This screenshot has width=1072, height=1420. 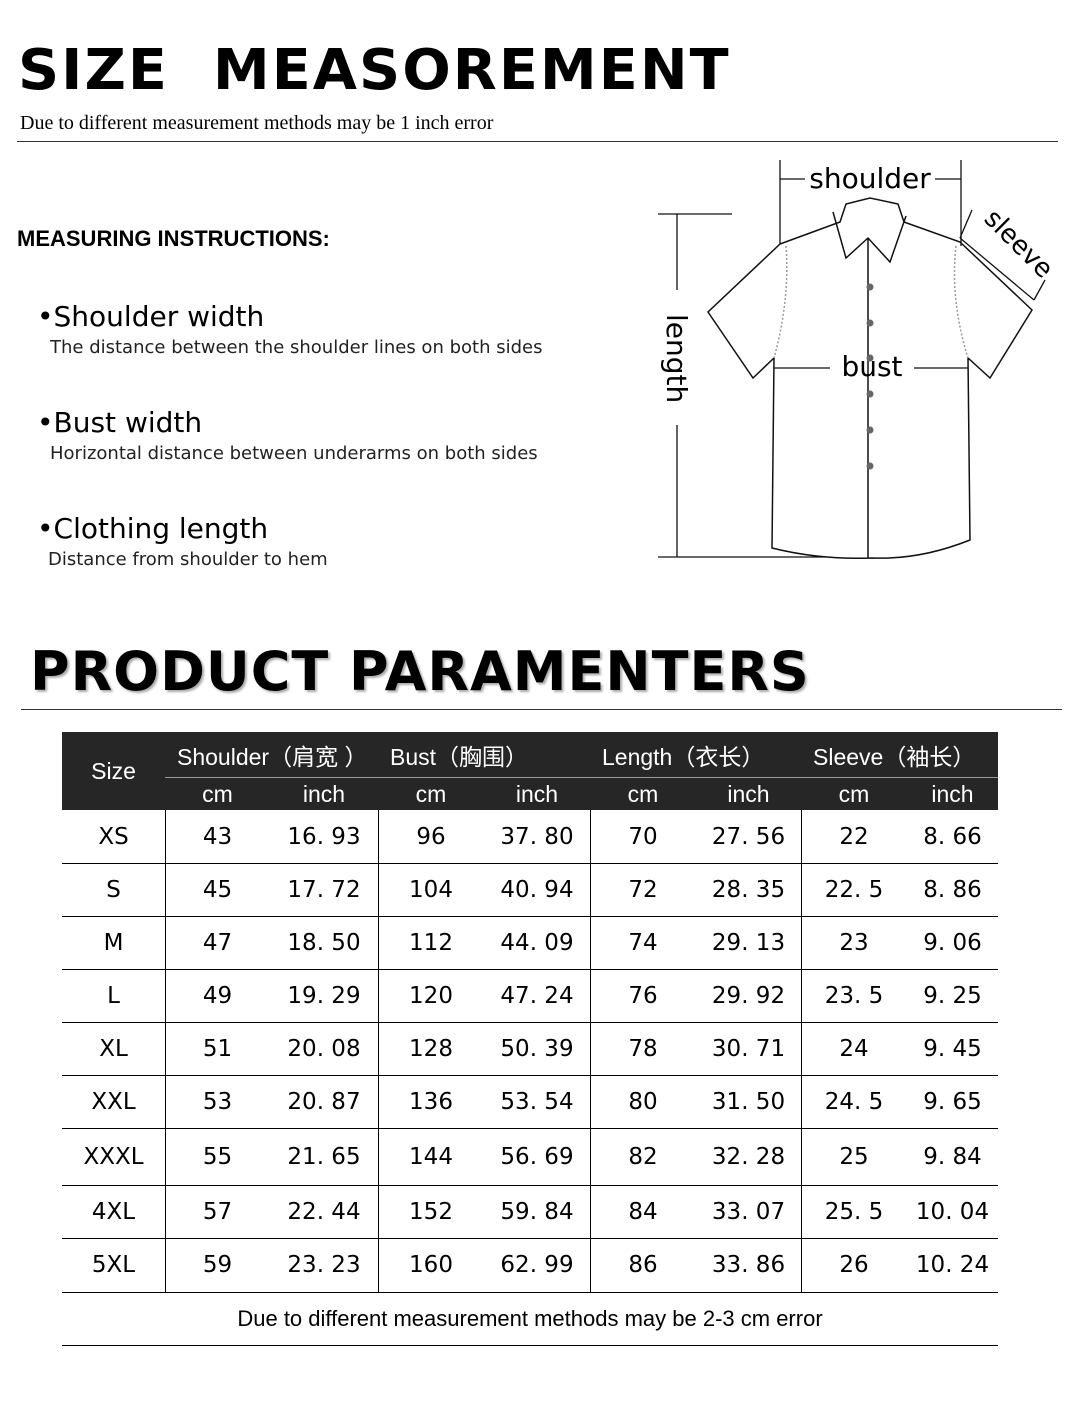 What do you see at coordinates (952, 995) in the screenshot?
I see `value-cell: 9. 25` at bounding box center [952, 995].